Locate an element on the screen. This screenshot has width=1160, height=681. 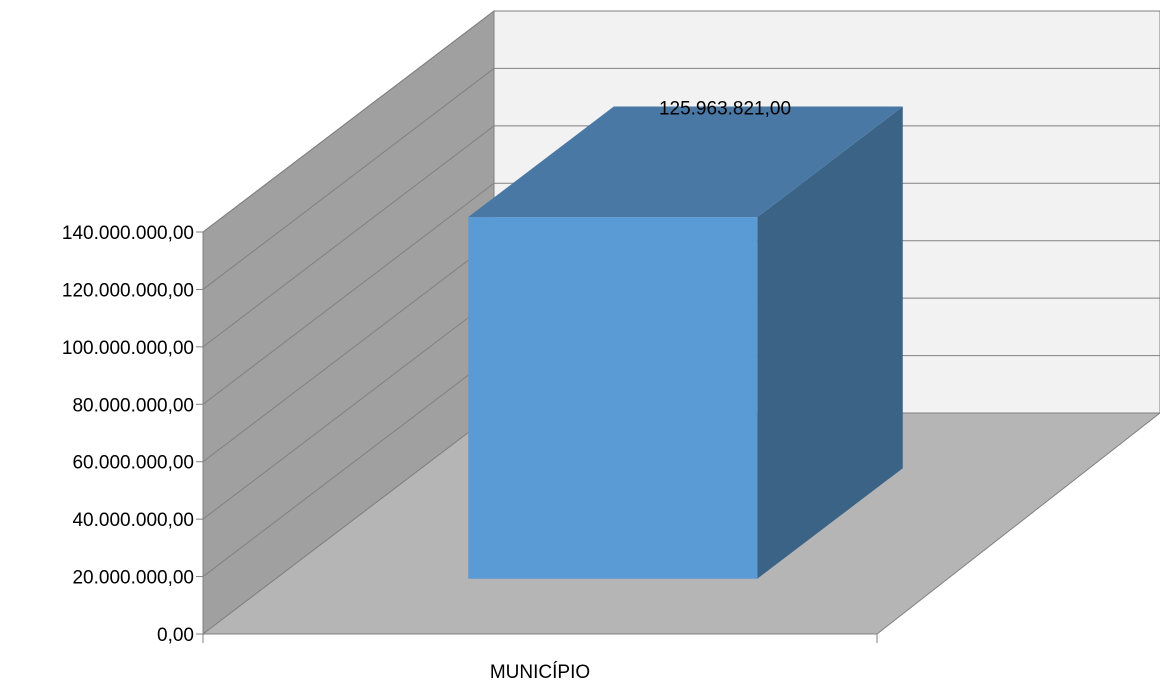
data-labels: 125.963.821,00 is located at coordinates (725, 109).